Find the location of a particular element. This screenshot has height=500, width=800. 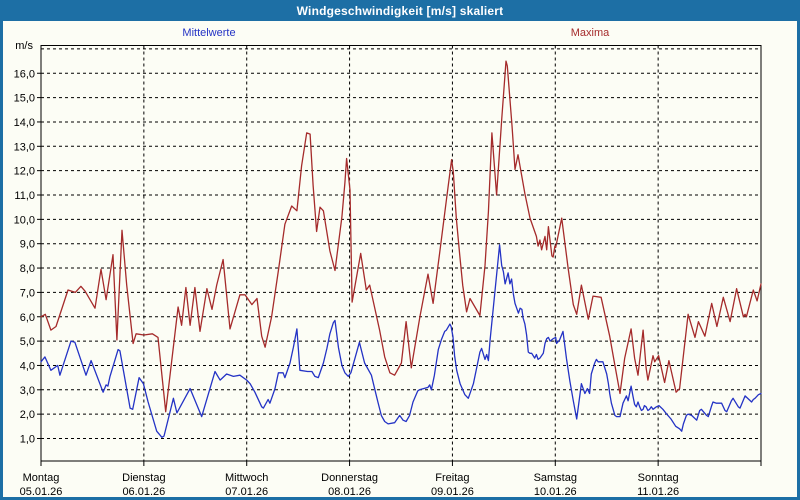

window-title: Windgeschwindigkeit [m/s] skaliert is located at coordinates (400, 10).